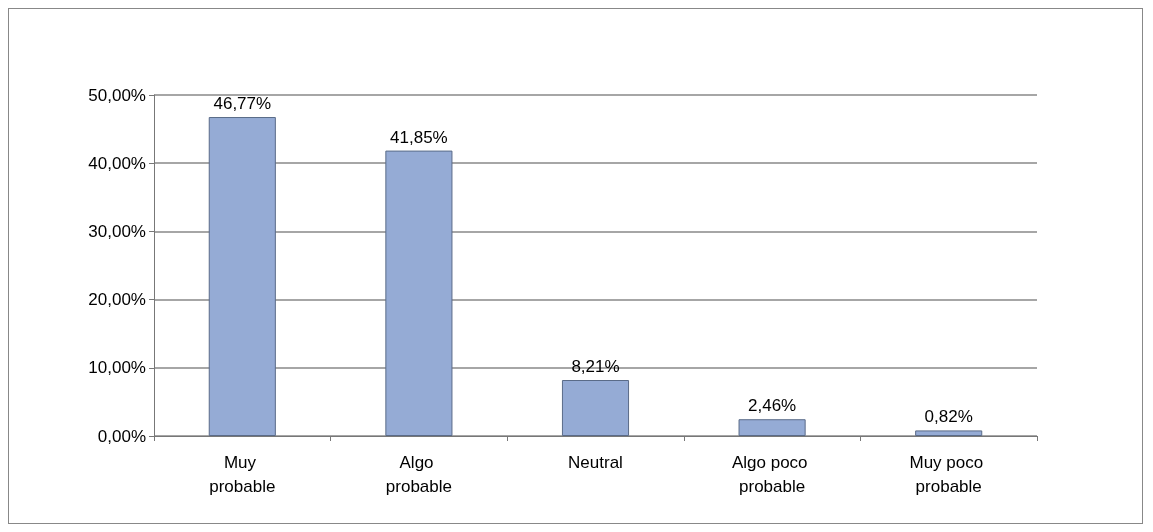 The image size is (1153, 532). What do you see at coordinates (772, 474) in the screenshot?
I see `x-tick-label: Algo poco probable` at bounding box center [772, 474].